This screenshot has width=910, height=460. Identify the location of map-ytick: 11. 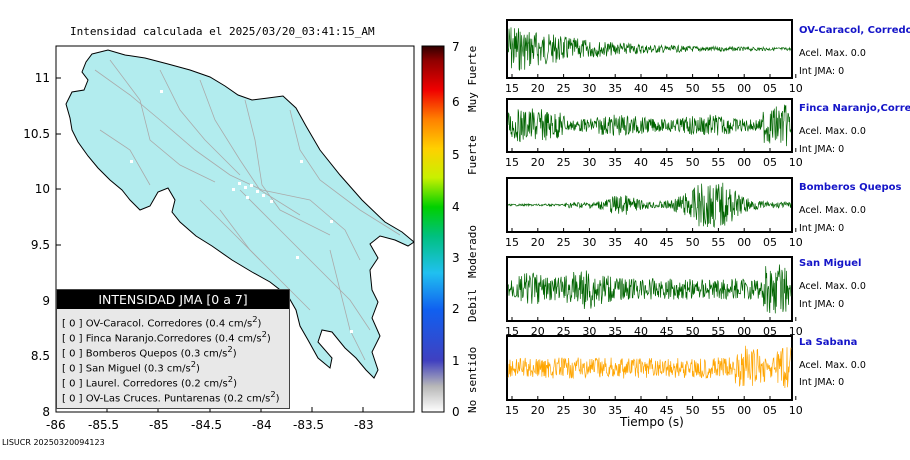
(42, 78).